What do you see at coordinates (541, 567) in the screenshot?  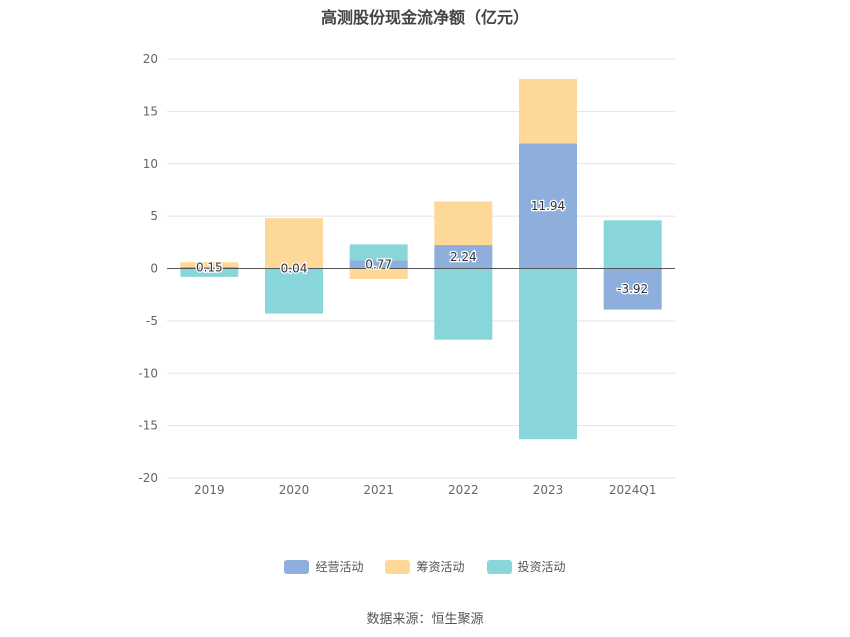 I see `legend-label: 投资活动` at bounding box center [541, 567].